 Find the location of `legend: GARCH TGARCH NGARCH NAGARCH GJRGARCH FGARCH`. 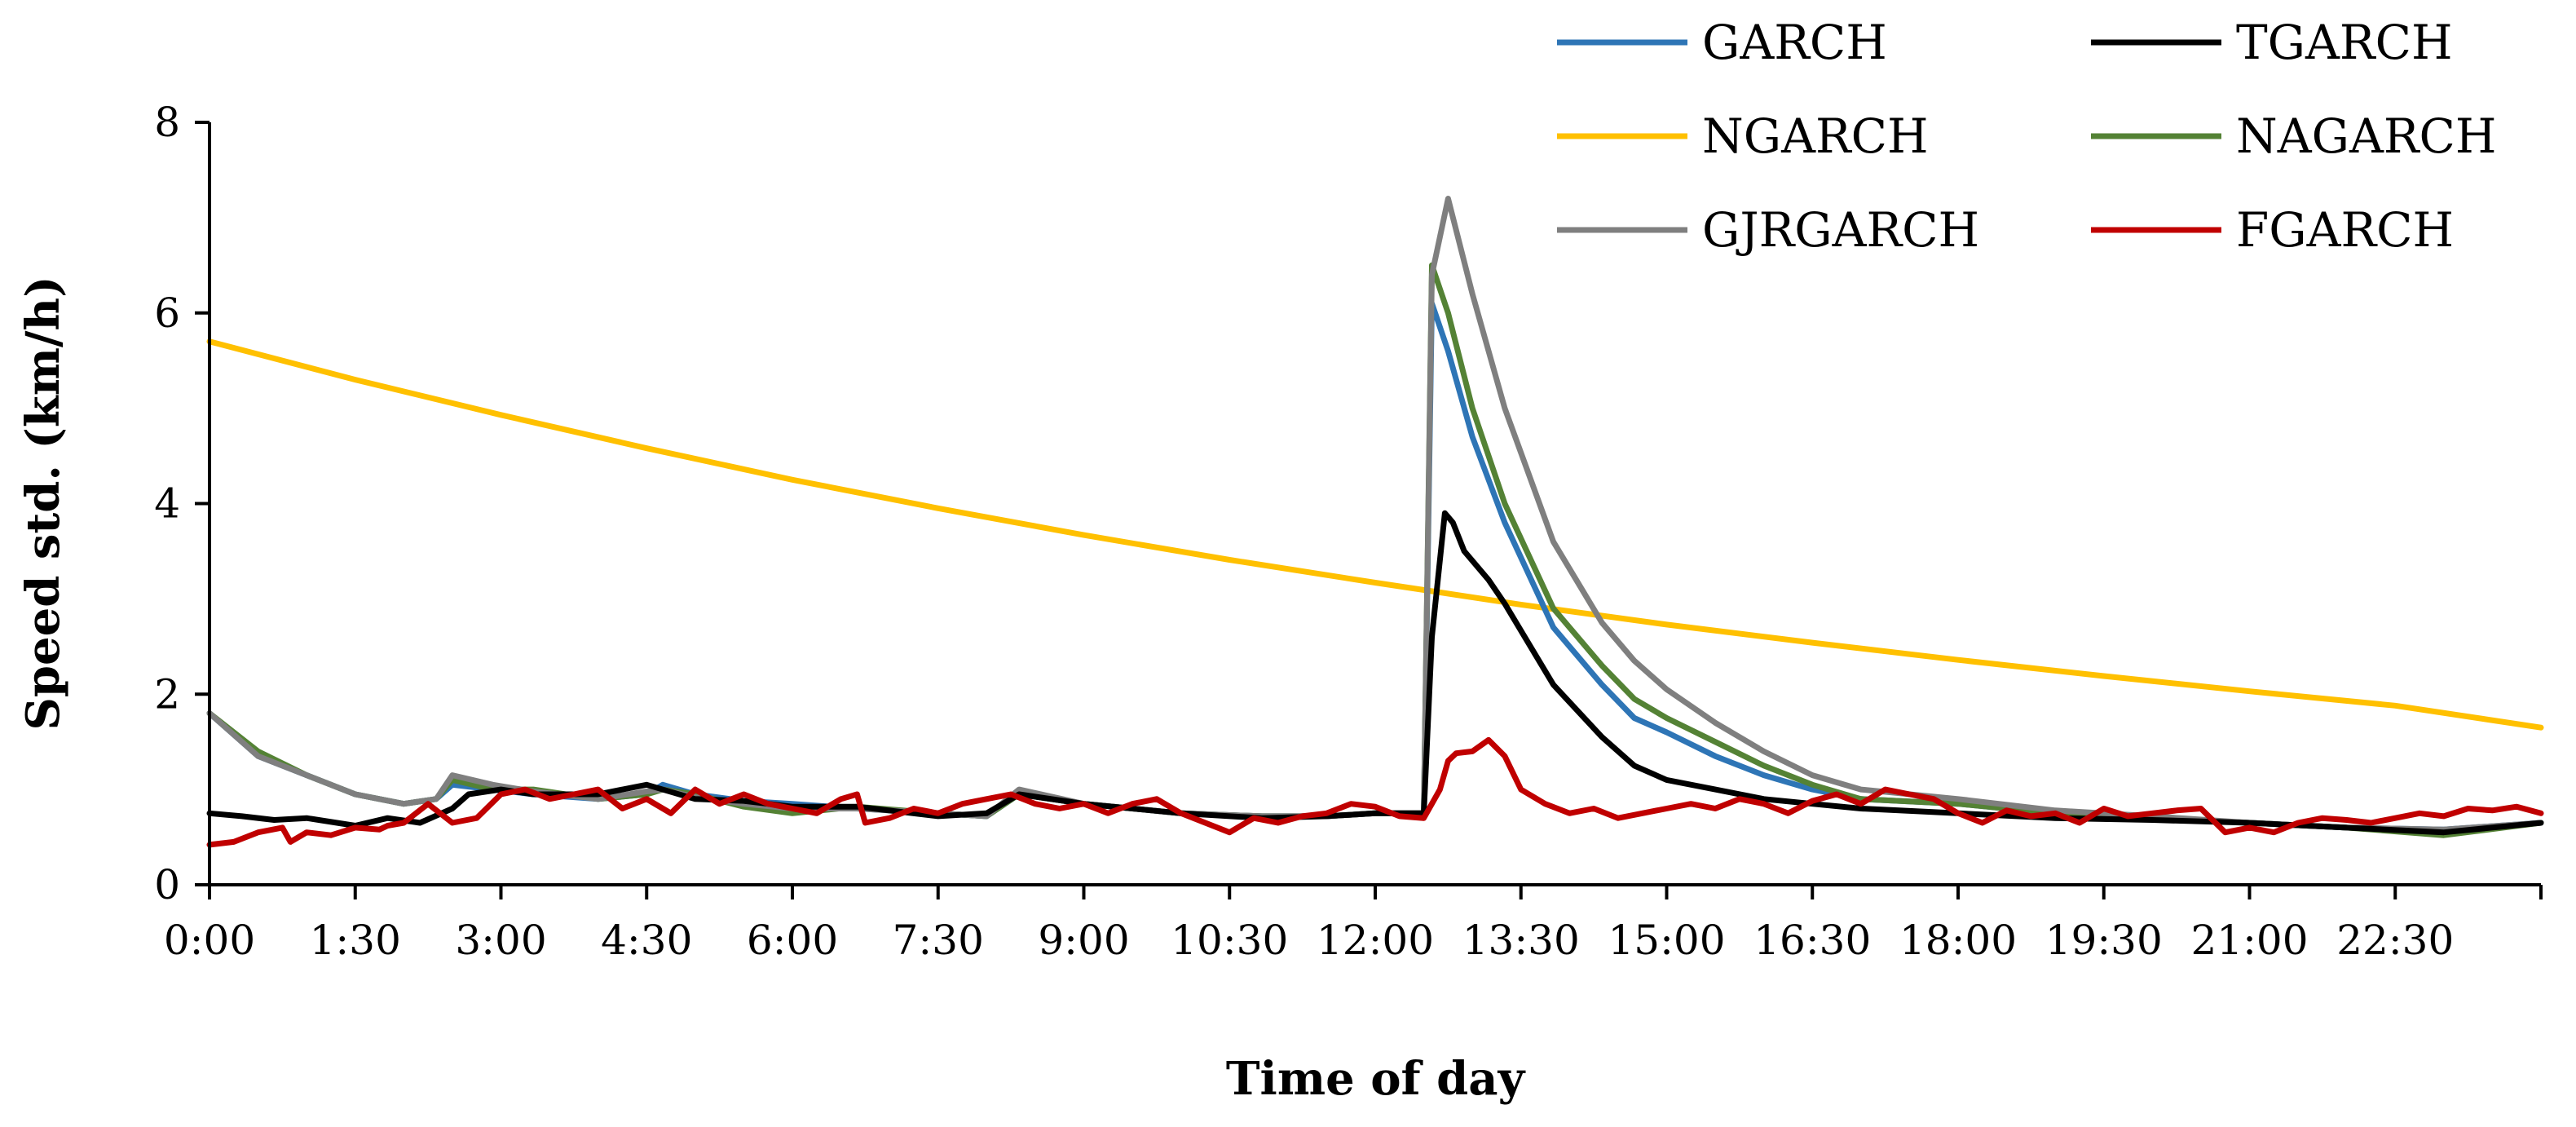

legend: GARCH TGARCH NGARCH NAGARCH GJRGARCH FGARCH is located at coordinates (2026, 136).